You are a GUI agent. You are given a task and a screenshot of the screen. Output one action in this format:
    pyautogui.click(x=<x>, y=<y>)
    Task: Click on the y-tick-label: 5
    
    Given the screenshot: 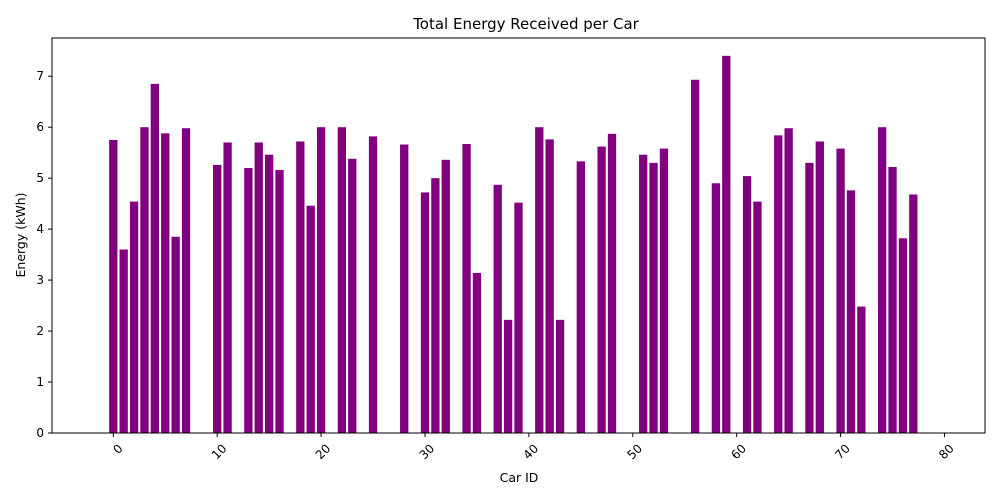 What is the action you would take?
    pyautogui.click(x=40, y=178)
    